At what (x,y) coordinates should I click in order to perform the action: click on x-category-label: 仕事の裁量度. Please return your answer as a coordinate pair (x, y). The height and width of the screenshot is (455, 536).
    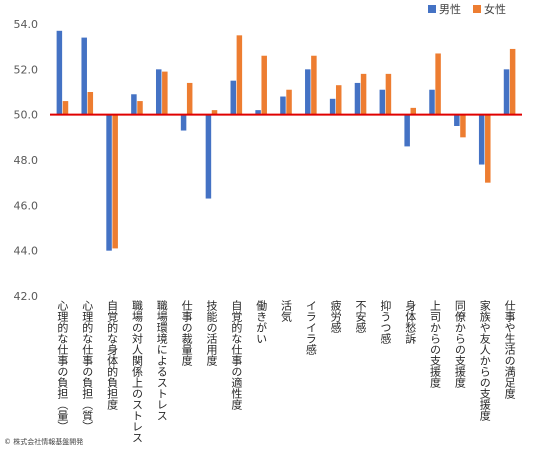
    Looking at the image, I should click on (186, 333).